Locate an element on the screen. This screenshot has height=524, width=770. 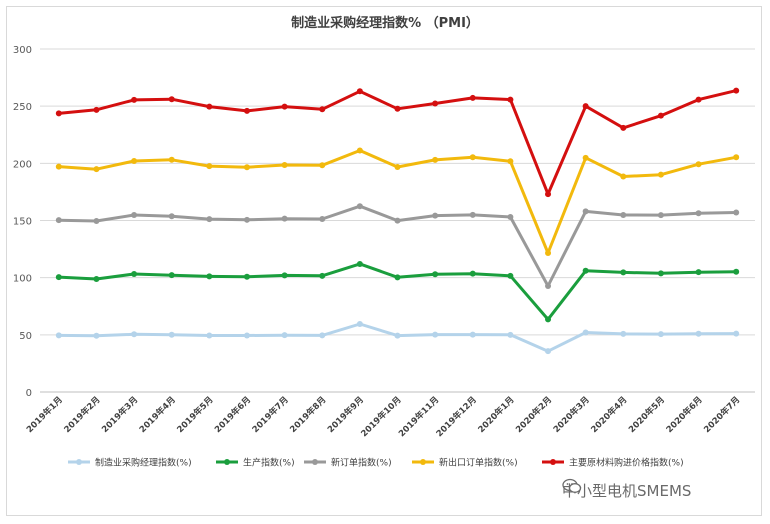
x-tick-label: 2019年1月 is located at coordinates (44, 414).